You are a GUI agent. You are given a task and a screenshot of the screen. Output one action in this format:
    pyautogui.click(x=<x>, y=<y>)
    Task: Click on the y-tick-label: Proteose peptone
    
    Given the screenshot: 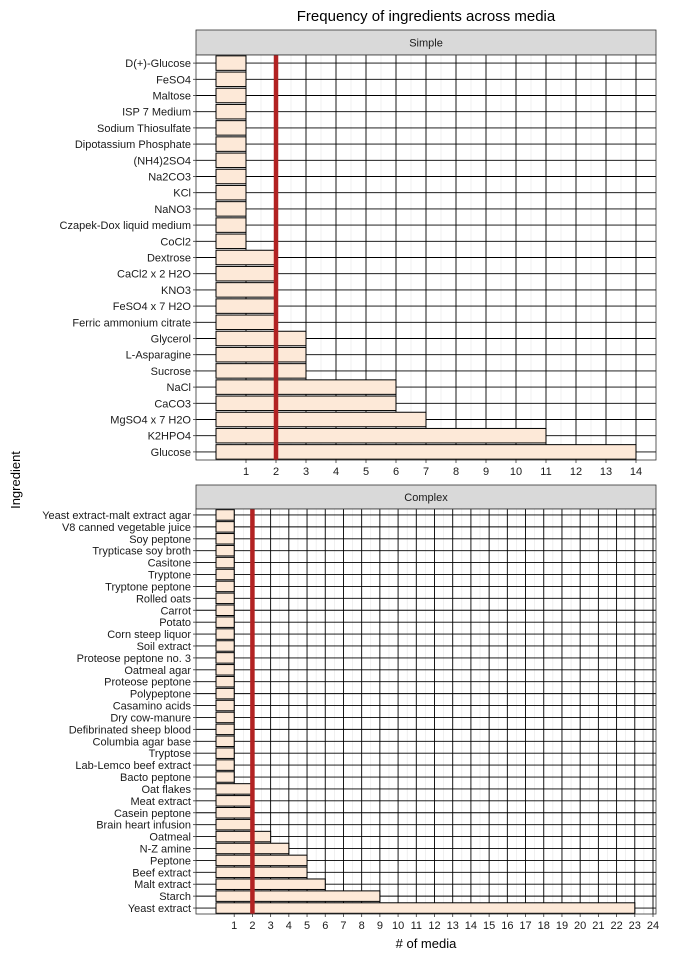 What is the action you would take?
    pyautogui.click(x=147, y=683)
    